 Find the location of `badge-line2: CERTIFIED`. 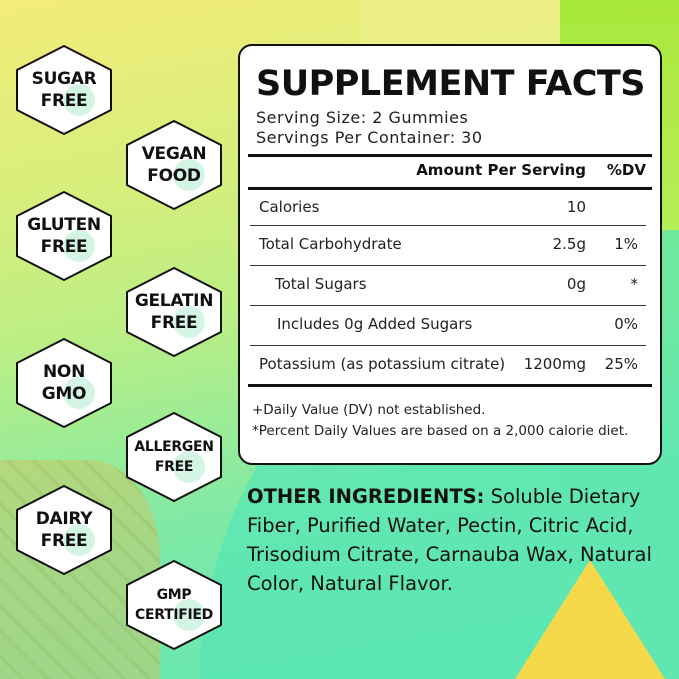

badge-line2: CERTIFIED is located at coordinates (173, 615).